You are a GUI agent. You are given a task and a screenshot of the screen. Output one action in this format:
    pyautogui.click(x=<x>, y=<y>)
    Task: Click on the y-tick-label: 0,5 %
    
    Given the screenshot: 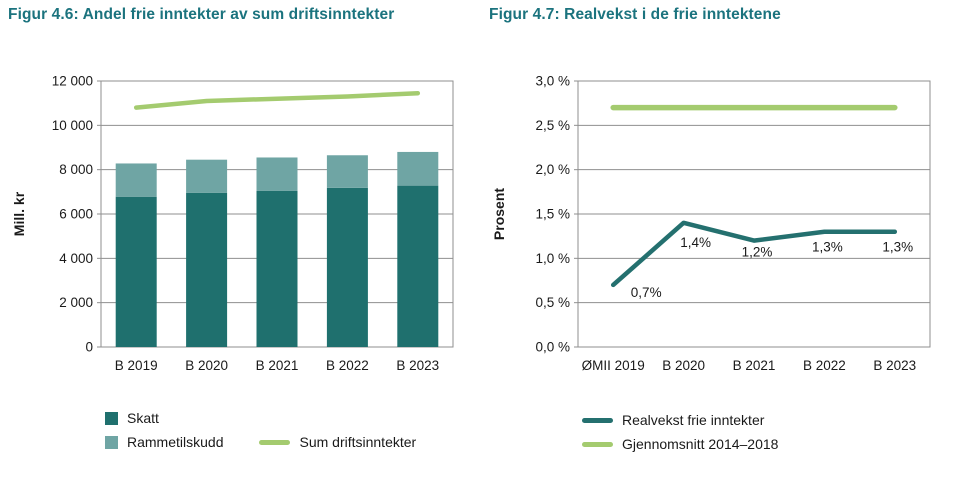 What is the action you would take?
    pyautogui.click(x=552, y=302)
    